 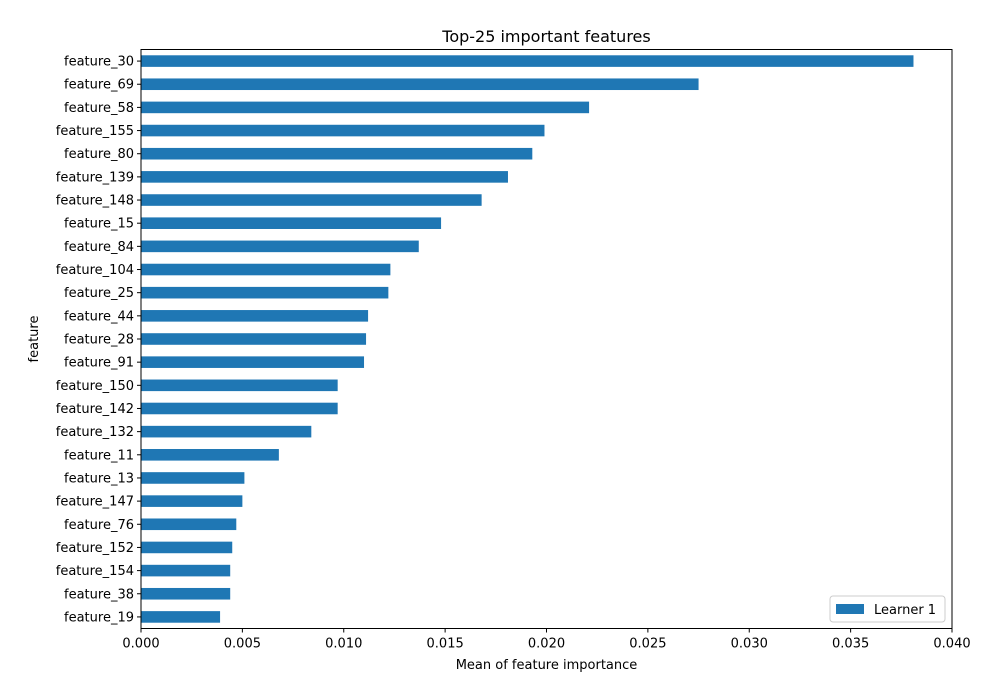 What do you see at coordinates (749, 644) in the screenshot?
I see `x-tick-label: 0.030` at bounding box center [749, 644].